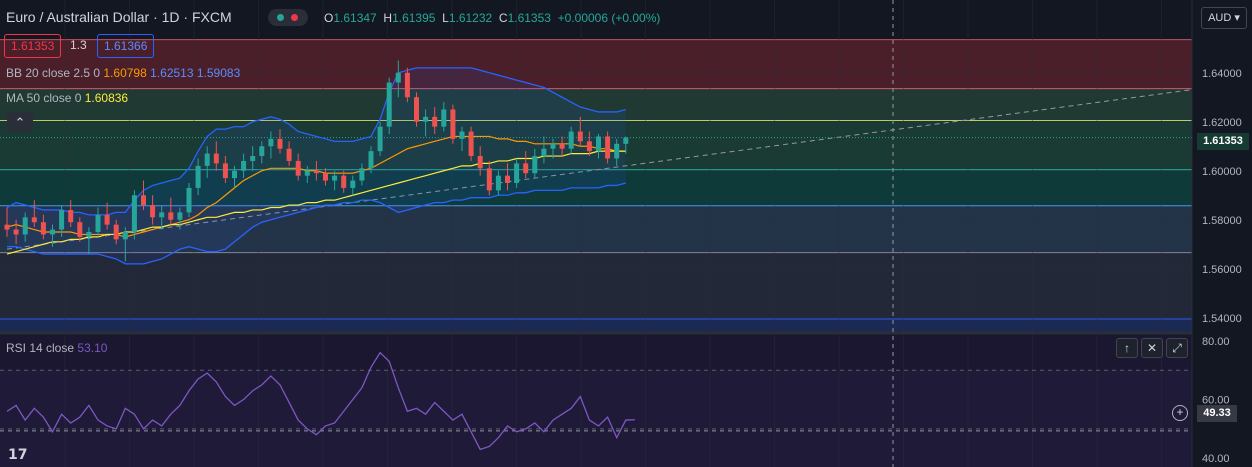 The width and height of the screenshot is (1252, 467). I want to click on ma-label: MA 50 close 0, so click(44, 98).